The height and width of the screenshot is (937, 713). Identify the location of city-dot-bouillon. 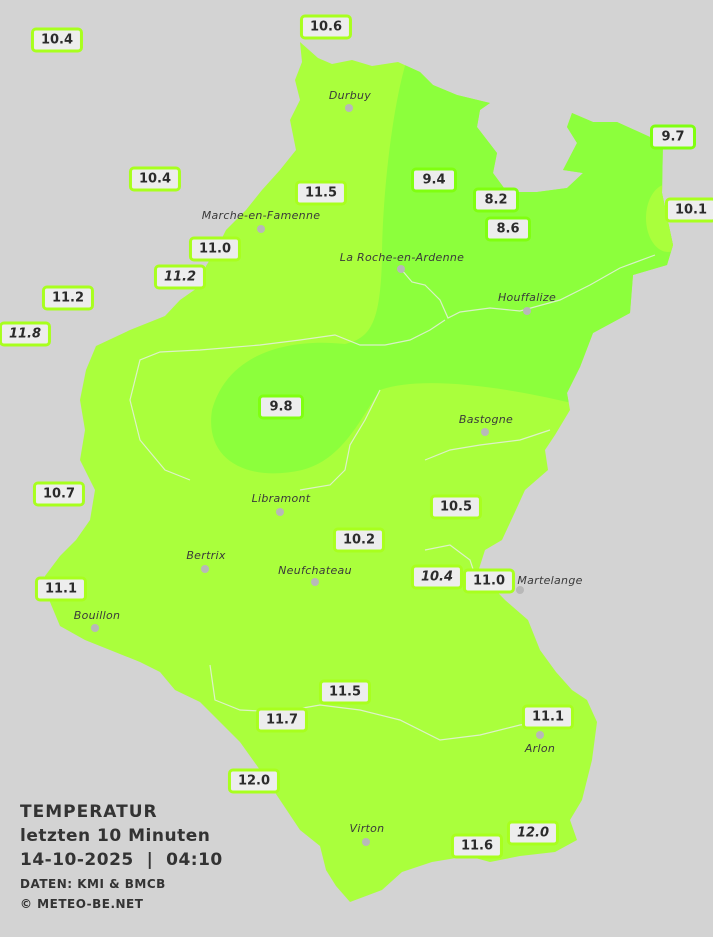
(95, 628).